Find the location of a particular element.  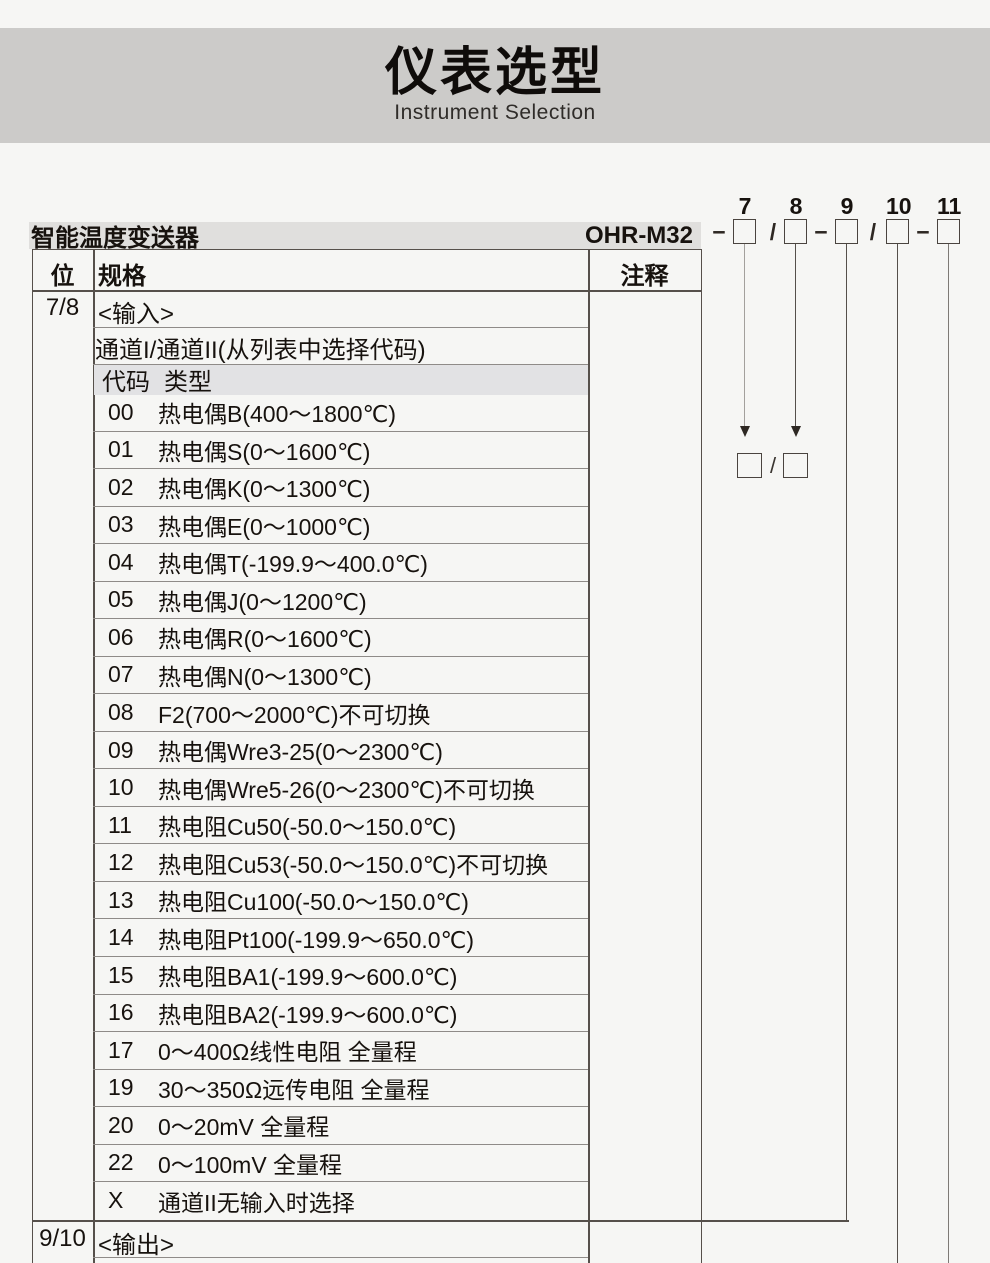

table-row: 12 热电阻Cu53(-50.0～150.0℃)不可切换 is located at coordinates (340, 863).